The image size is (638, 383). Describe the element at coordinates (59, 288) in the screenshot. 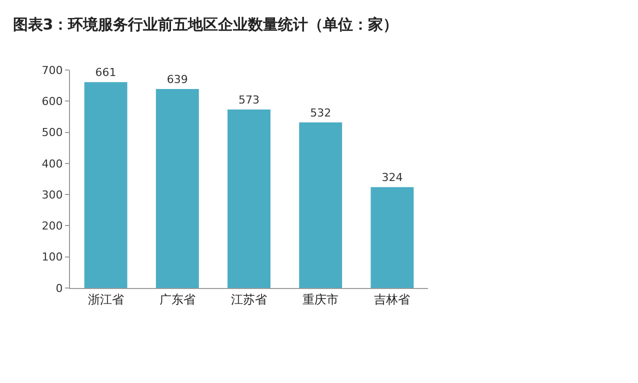

I see `y-tick-label: 0` at that location.